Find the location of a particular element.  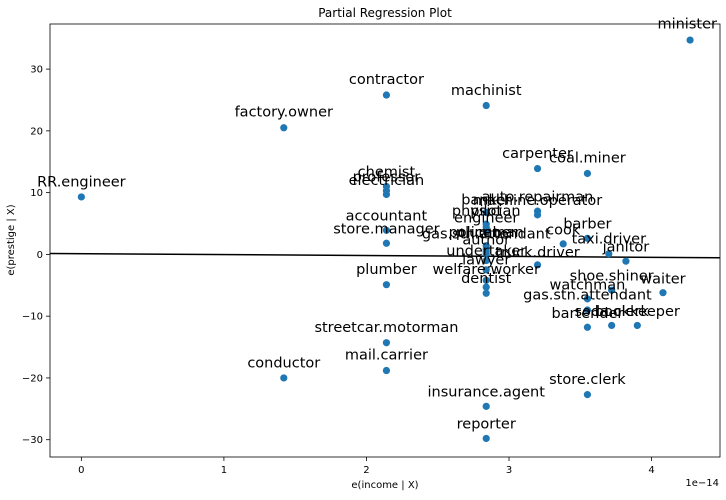

point-label: electrician is located at coordinates (387, 181).